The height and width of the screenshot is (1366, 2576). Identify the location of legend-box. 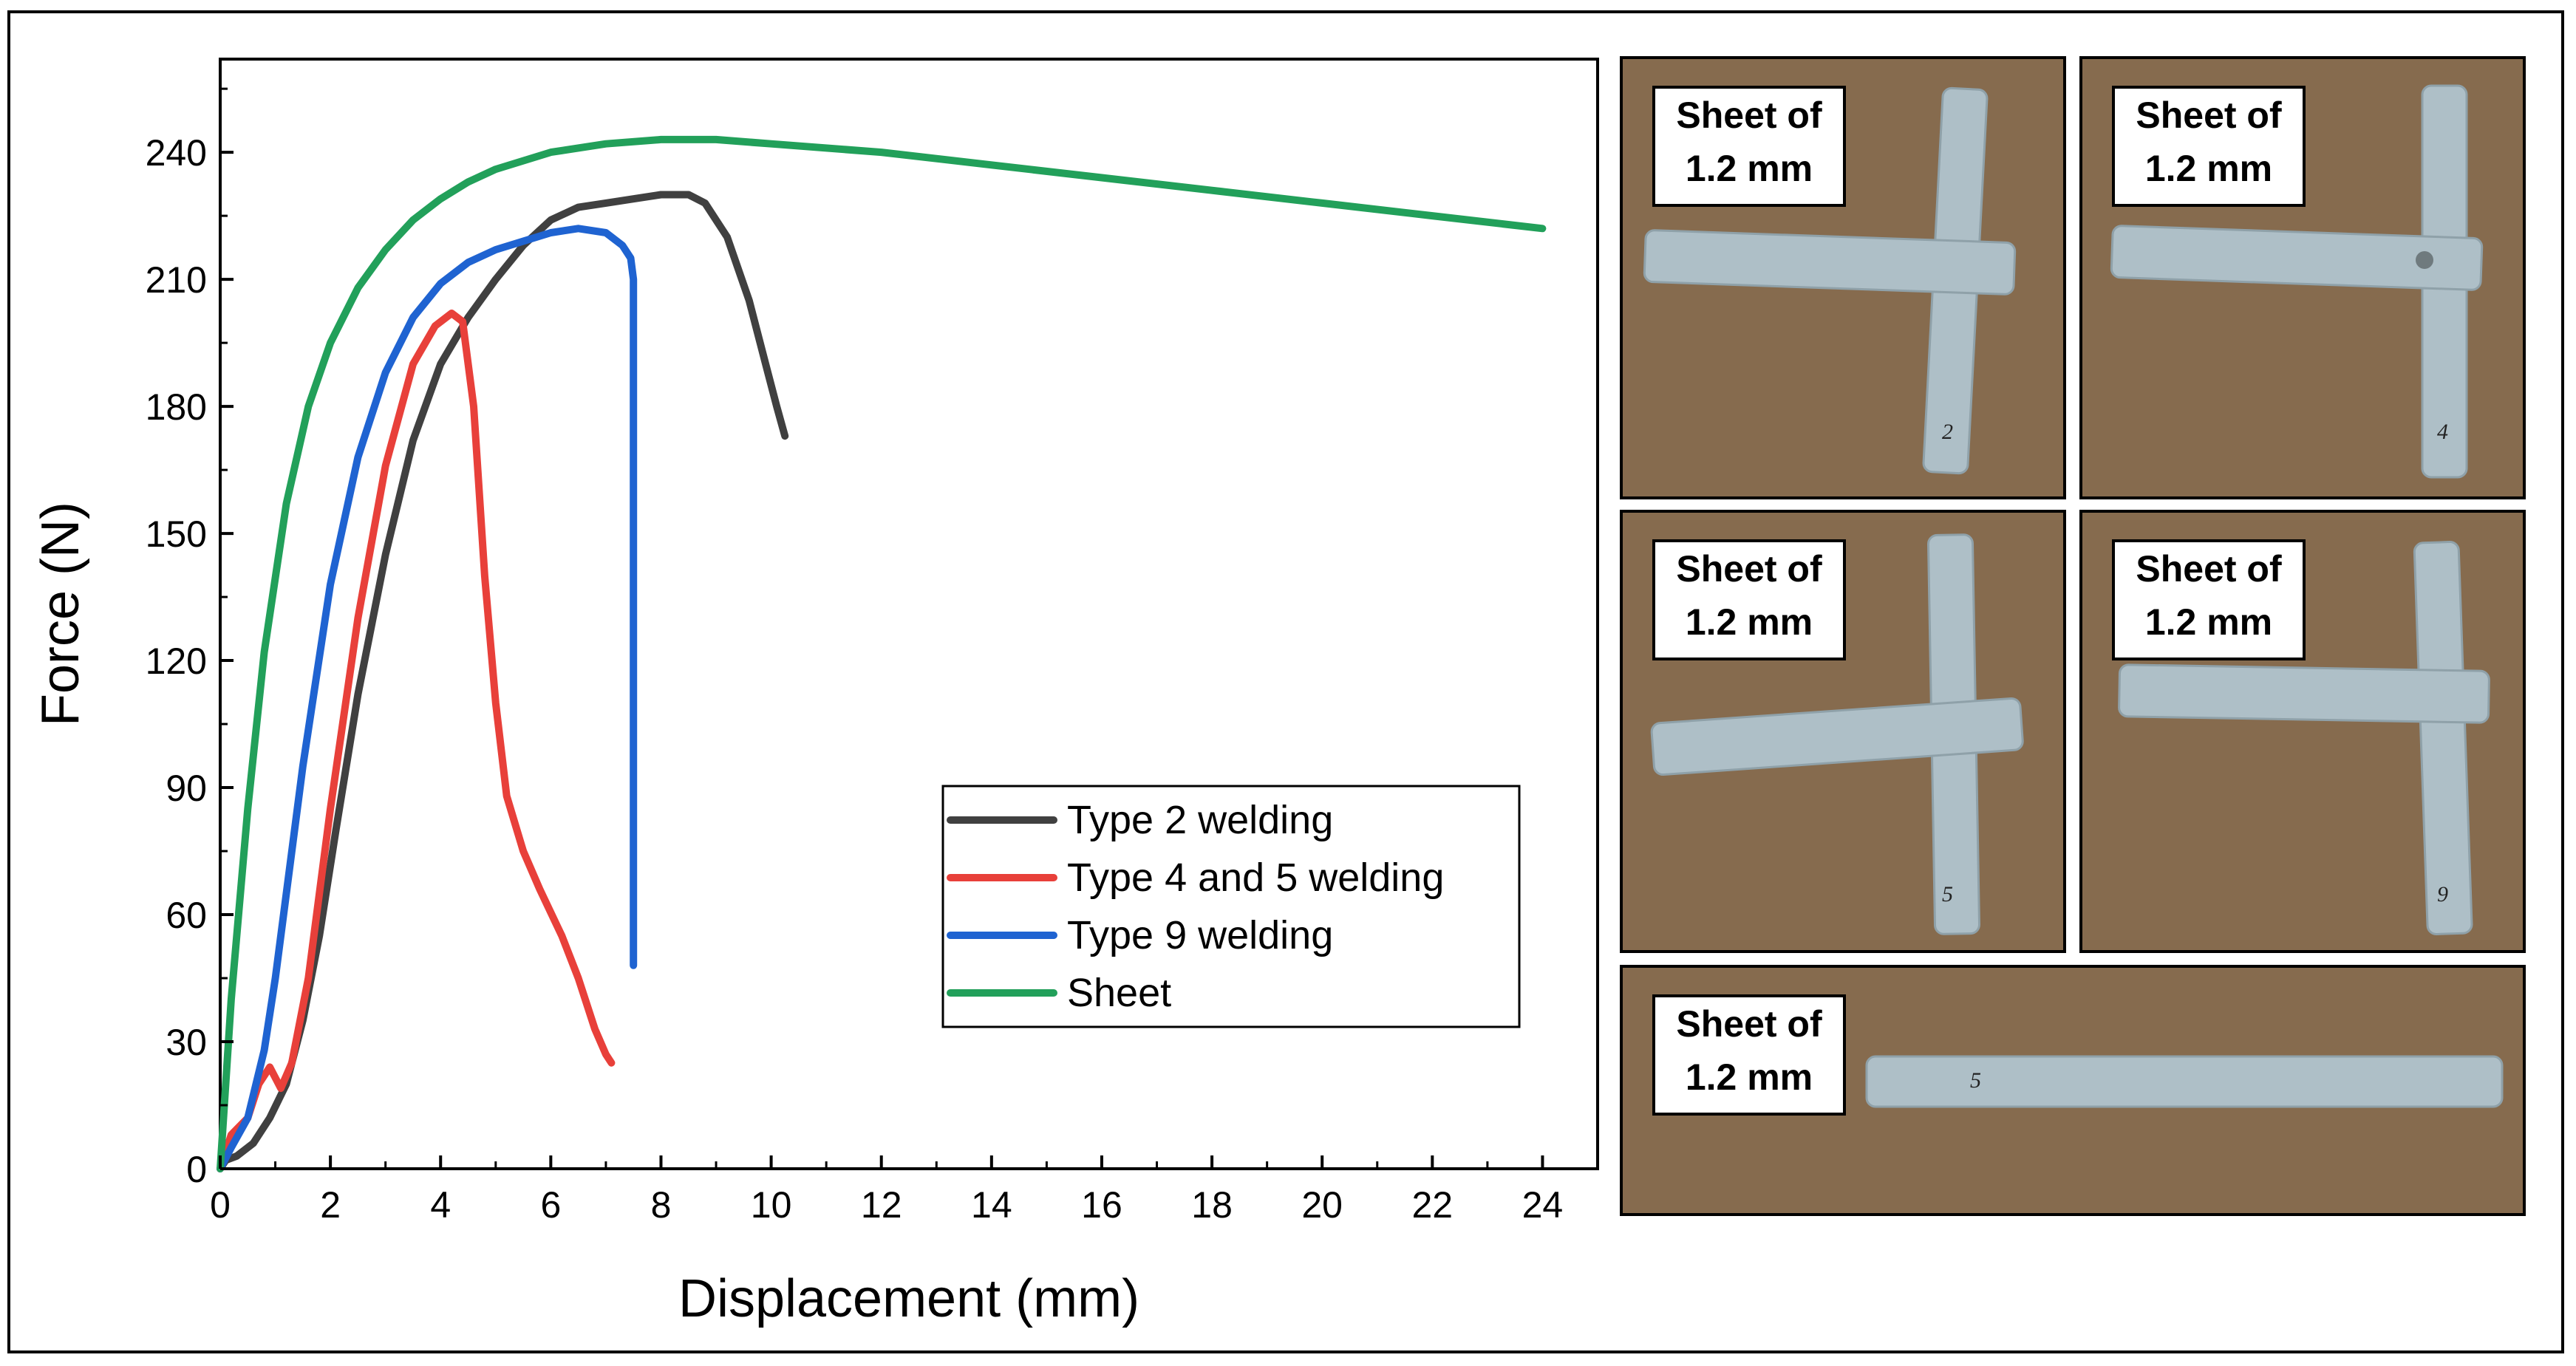
(1231, 907).